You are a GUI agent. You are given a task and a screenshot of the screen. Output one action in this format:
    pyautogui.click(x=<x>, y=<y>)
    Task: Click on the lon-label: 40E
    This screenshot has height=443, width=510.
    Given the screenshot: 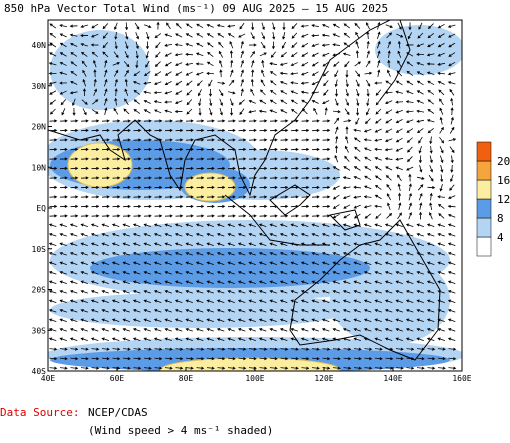 What is the action you would take?
    pyautogui.click(x=48, y=378)
    